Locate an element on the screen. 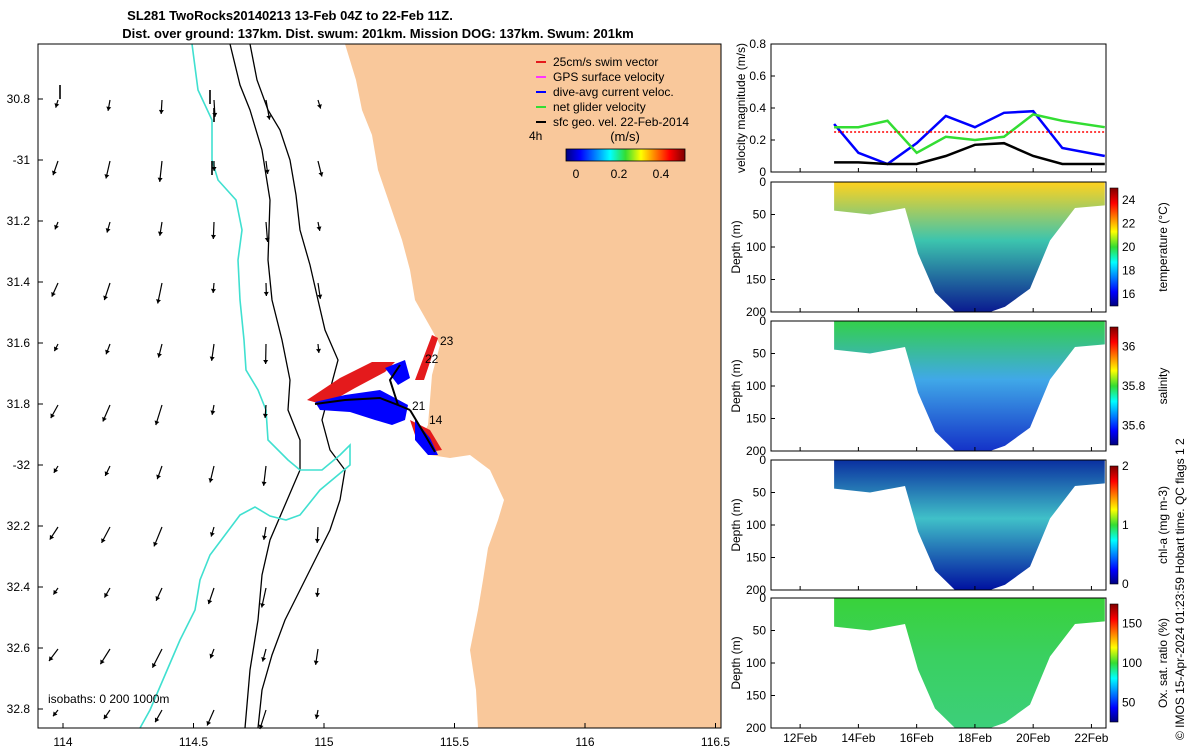 The image size is (1200, 750). map-ytick-label: 32.4 is located at coordinates (19, 587).